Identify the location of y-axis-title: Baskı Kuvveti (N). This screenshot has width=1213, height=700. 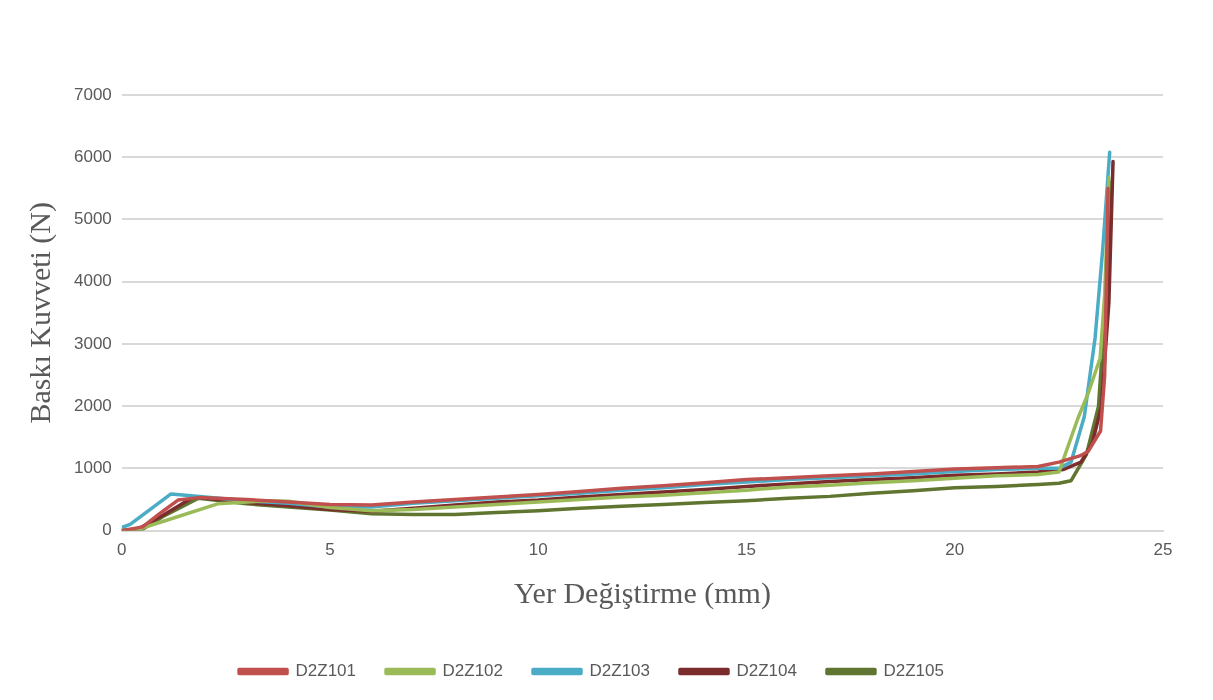
(39, 312).